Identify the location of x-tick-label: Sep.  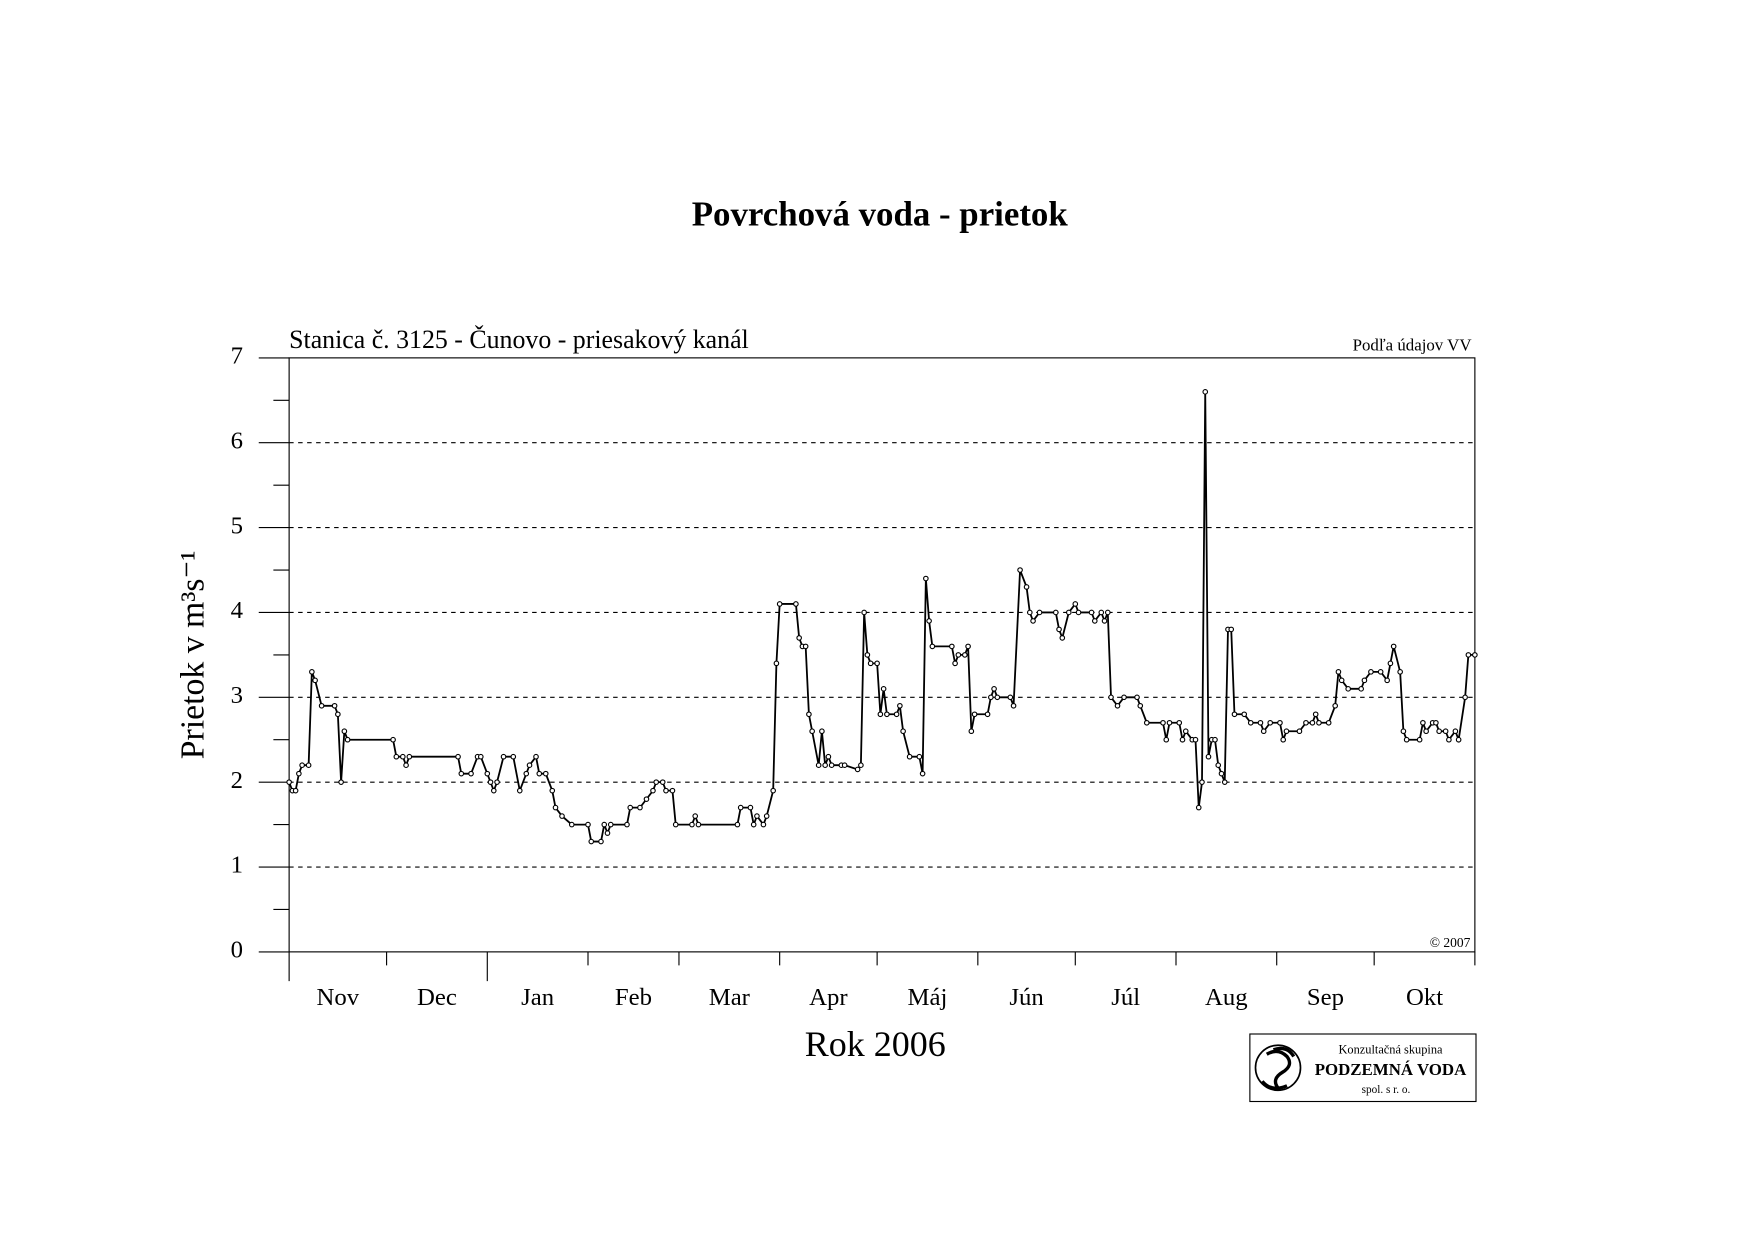
(1325, 997).